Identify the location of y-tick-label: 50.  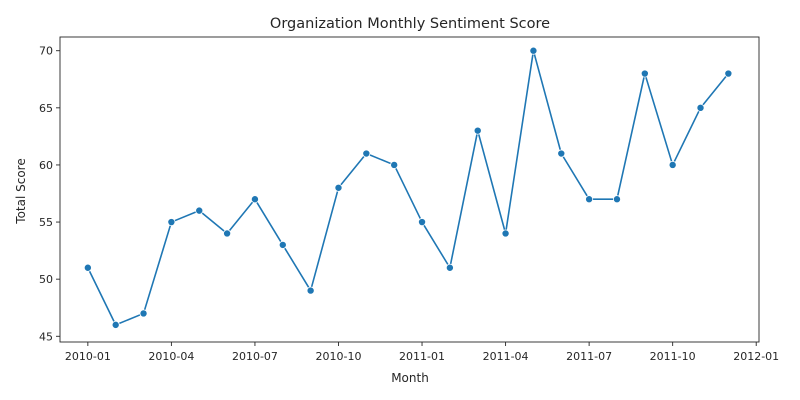
(46, 279).